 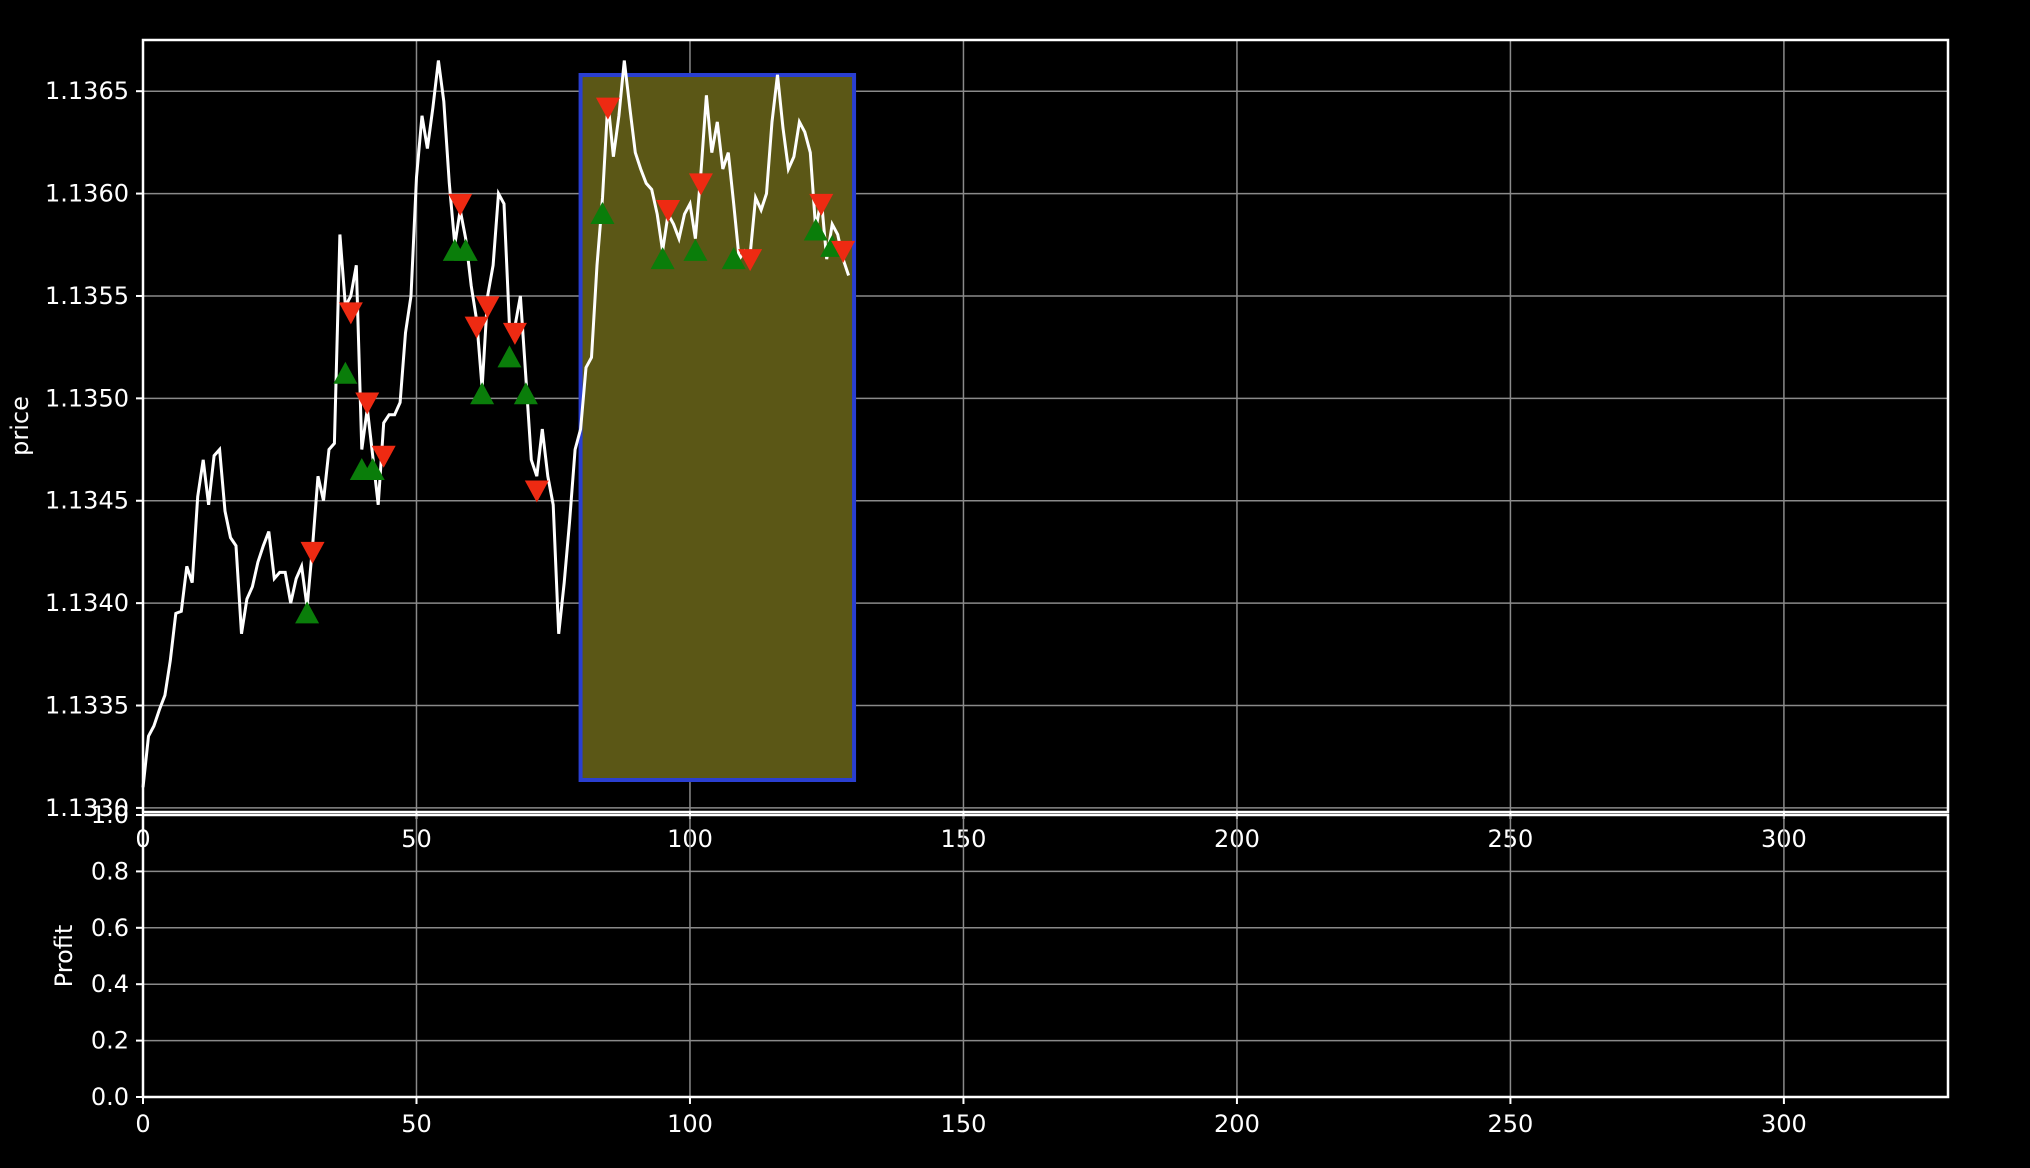 What do you see at coordinates (87, 501) in the screenshot?
I see `price-y-tick-label: 1.1345` at bounding box center [87, 501].